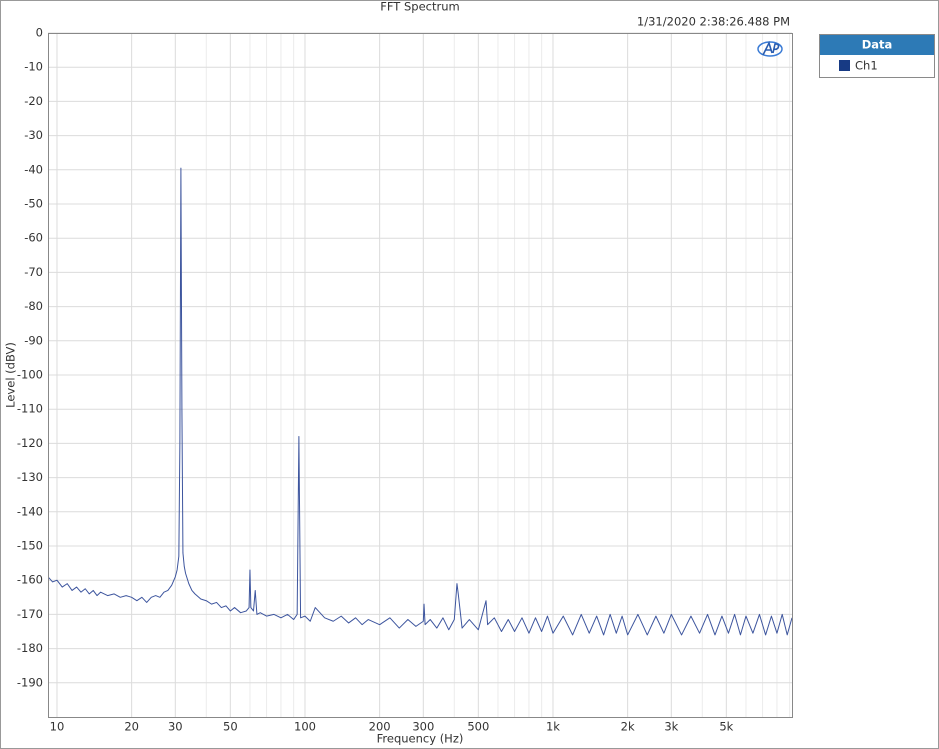  Describe the element at coordinates (671, 727) in the screenshot. I see `x-tick-label: 3k` at that location.